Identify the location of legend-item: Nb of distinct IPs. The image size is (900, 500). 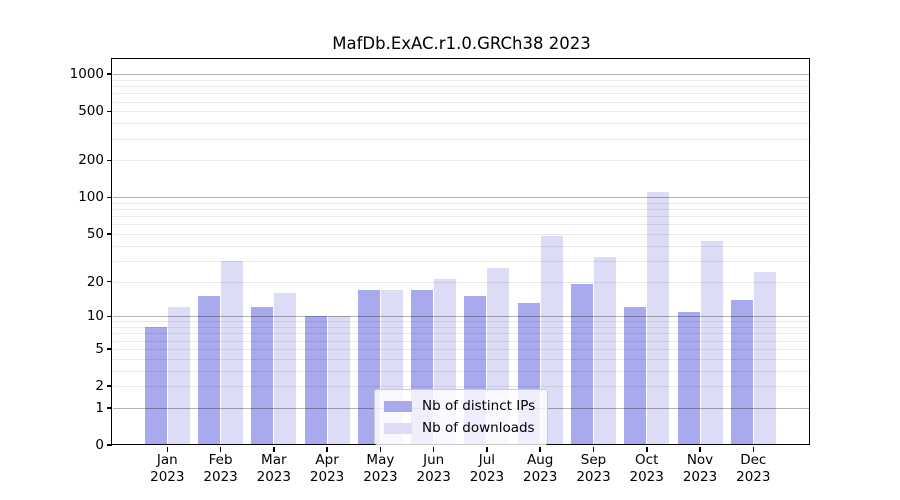
(459, 406).